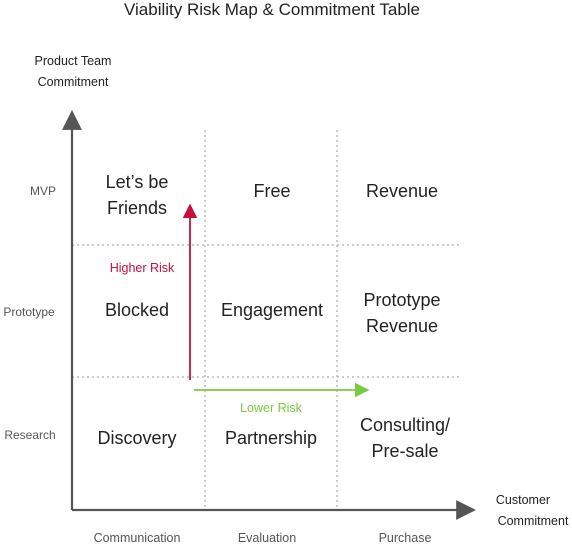  Describe the element at coordinates (29, 312) in the screenshot. I see `row-label-prototype: Prototype` at that location.